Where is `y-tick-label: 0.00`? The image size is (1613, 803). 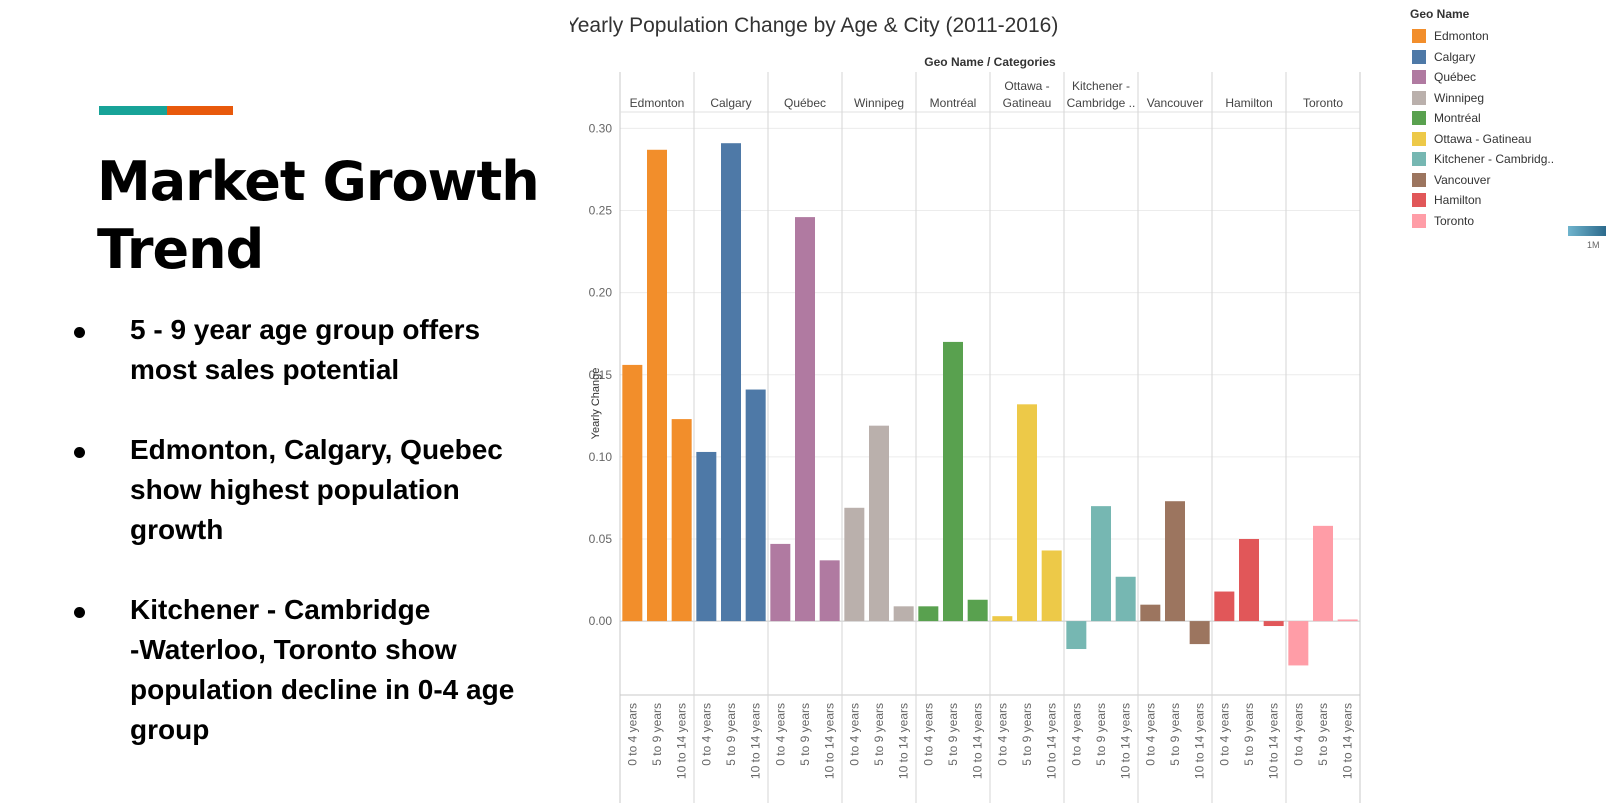
y-tick-label: 0.00 is located at coordinates (601, 621).